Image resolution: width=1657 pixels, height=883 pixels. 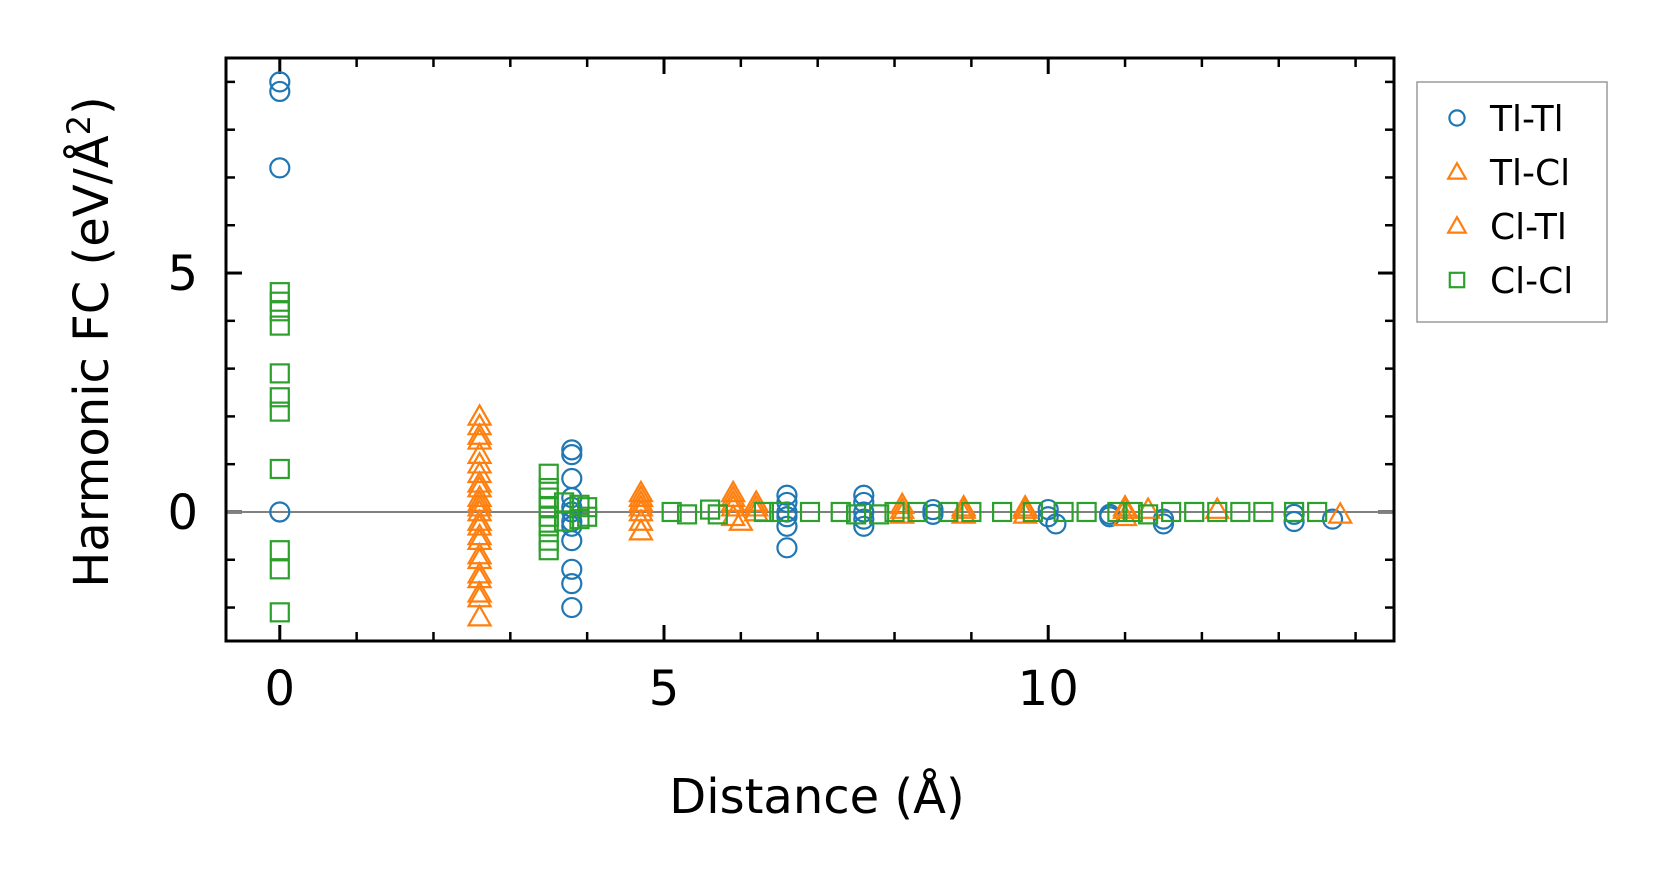 I want to click on x-tick-label: 5, so click(x=664, y=689).